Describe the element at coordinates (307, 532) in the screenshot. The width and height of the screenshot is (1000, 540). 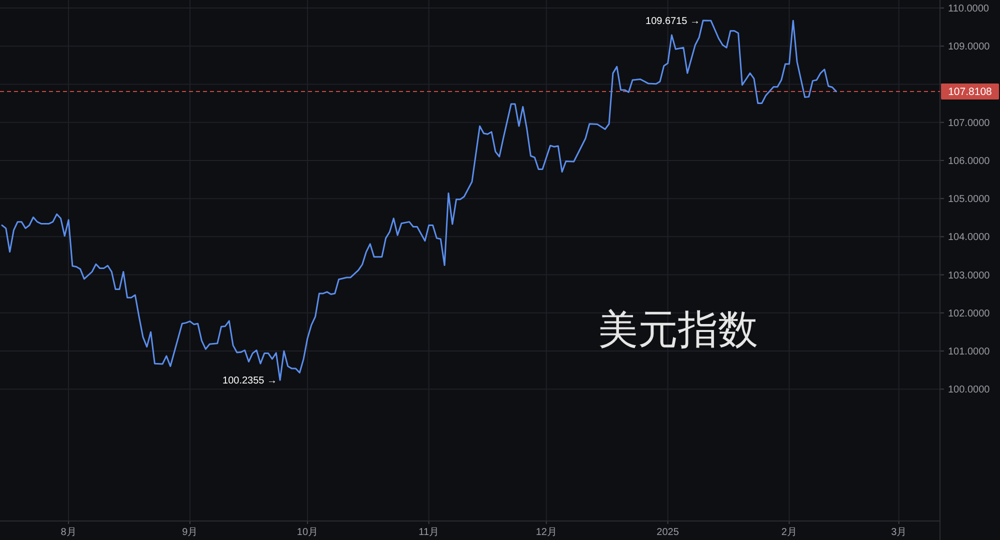
I see `x-tick-label: 10月` at that location.